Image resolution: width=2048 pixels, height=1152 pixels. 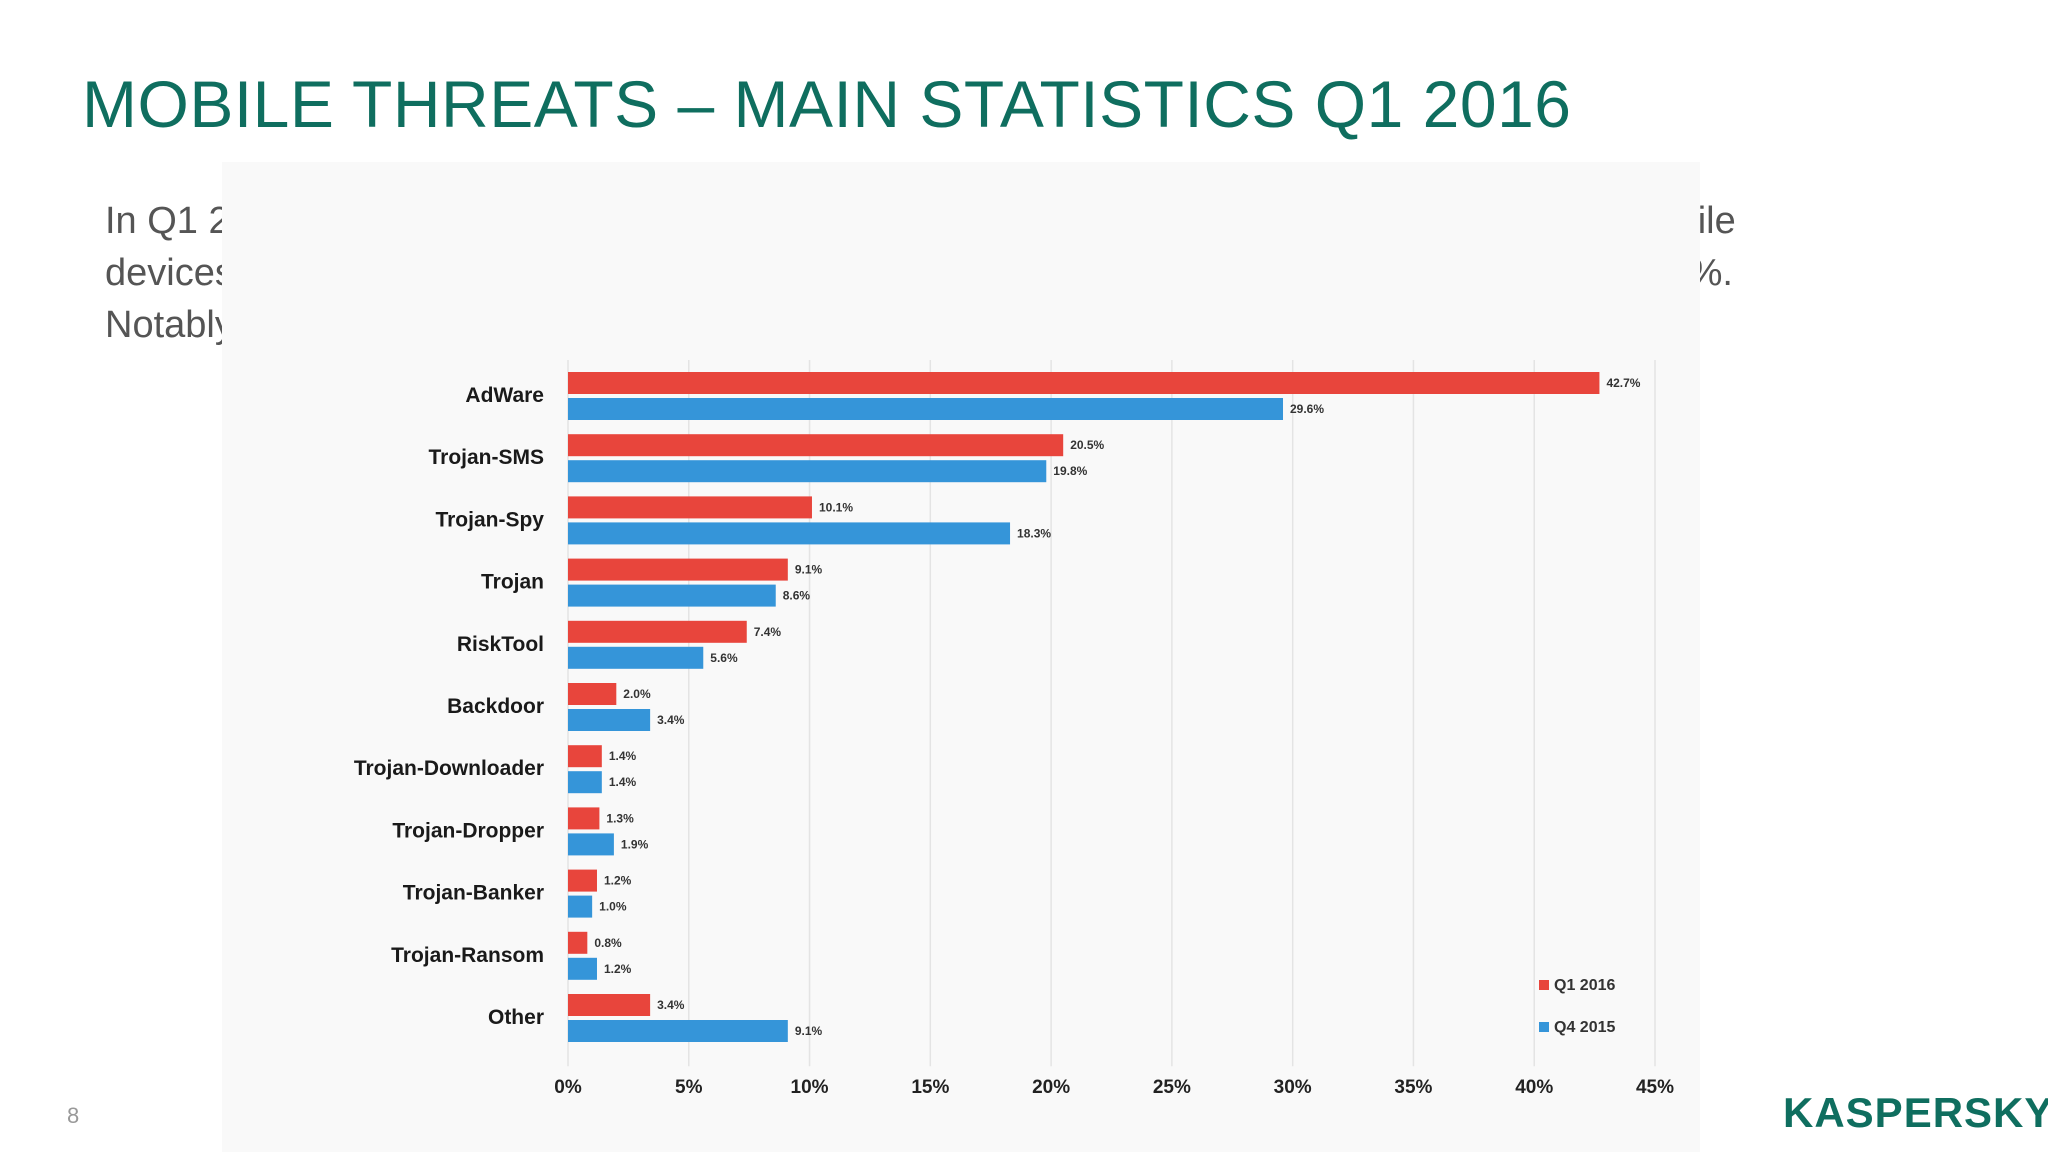 What do you see at coordinates (468, 830) in the screenshot?
I see `category-label: Trojan-Dropper` at bounding box center [468, 830].